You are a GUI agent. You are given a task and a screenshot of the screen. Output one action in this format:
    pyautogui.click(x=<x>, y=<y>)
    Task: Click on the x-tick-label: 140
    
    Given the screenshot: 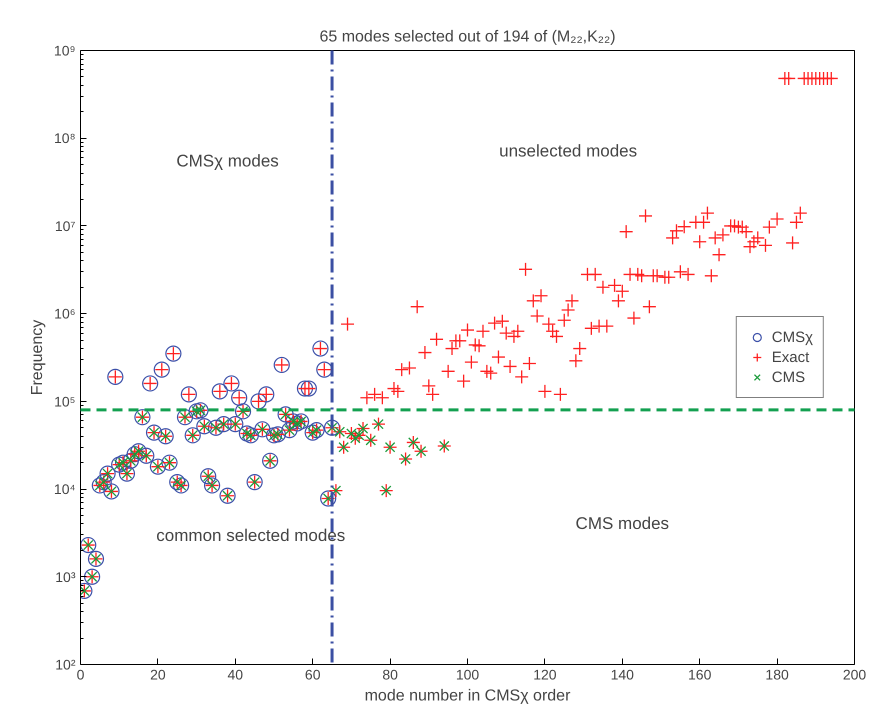 What is the action you would take?
    pyautogui.click(x=622, y=674)
    